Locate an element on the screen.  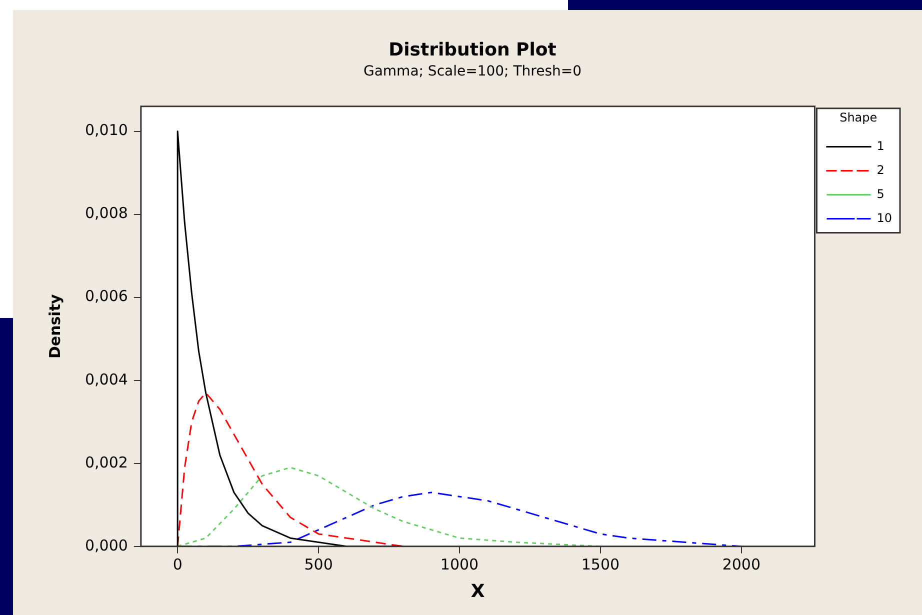
legend-label: 5 is located at coordinates (880, 193).